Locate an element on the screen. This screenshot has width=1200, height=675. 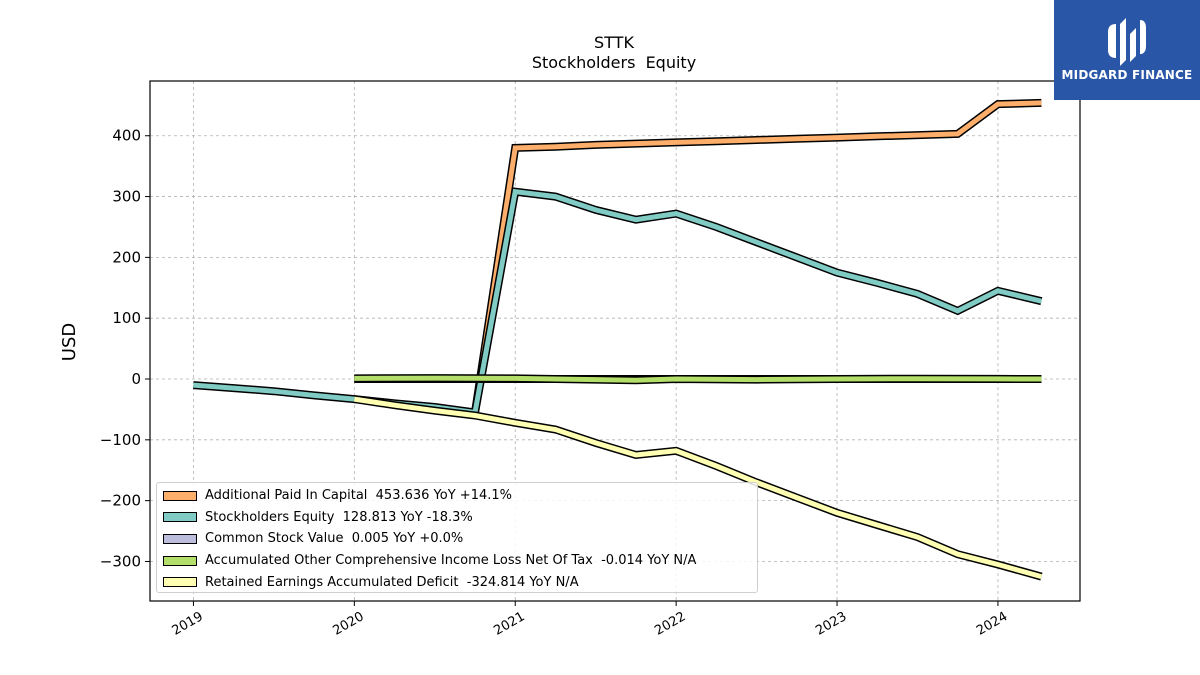
chart-title: STTK is located at coordinates (614, 42).